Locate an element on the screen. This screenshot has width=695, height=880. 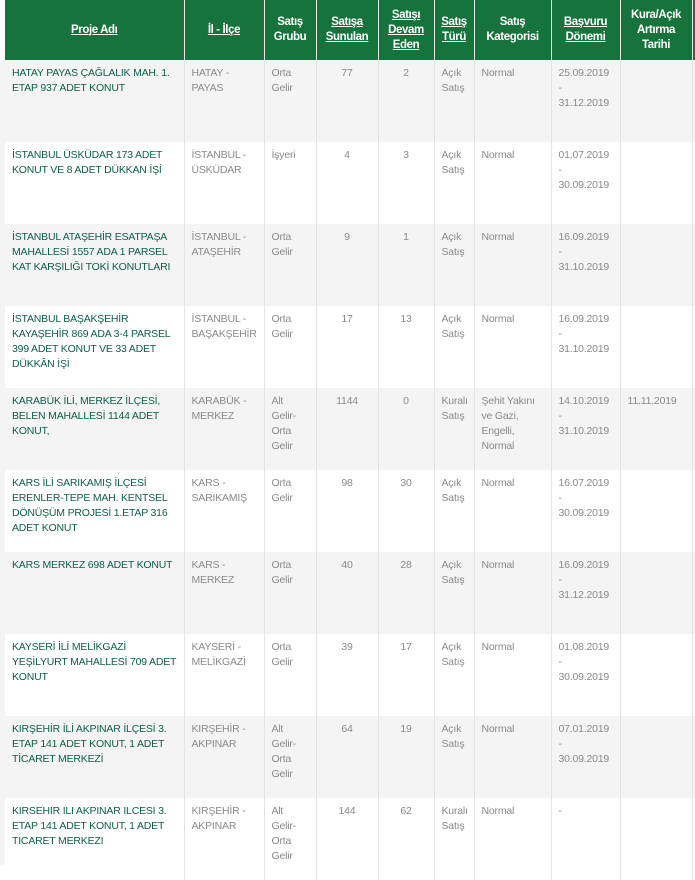
header-kura-tarihi: Kura/Açık Artırma Tarihi is located at coordinates (656, 30).